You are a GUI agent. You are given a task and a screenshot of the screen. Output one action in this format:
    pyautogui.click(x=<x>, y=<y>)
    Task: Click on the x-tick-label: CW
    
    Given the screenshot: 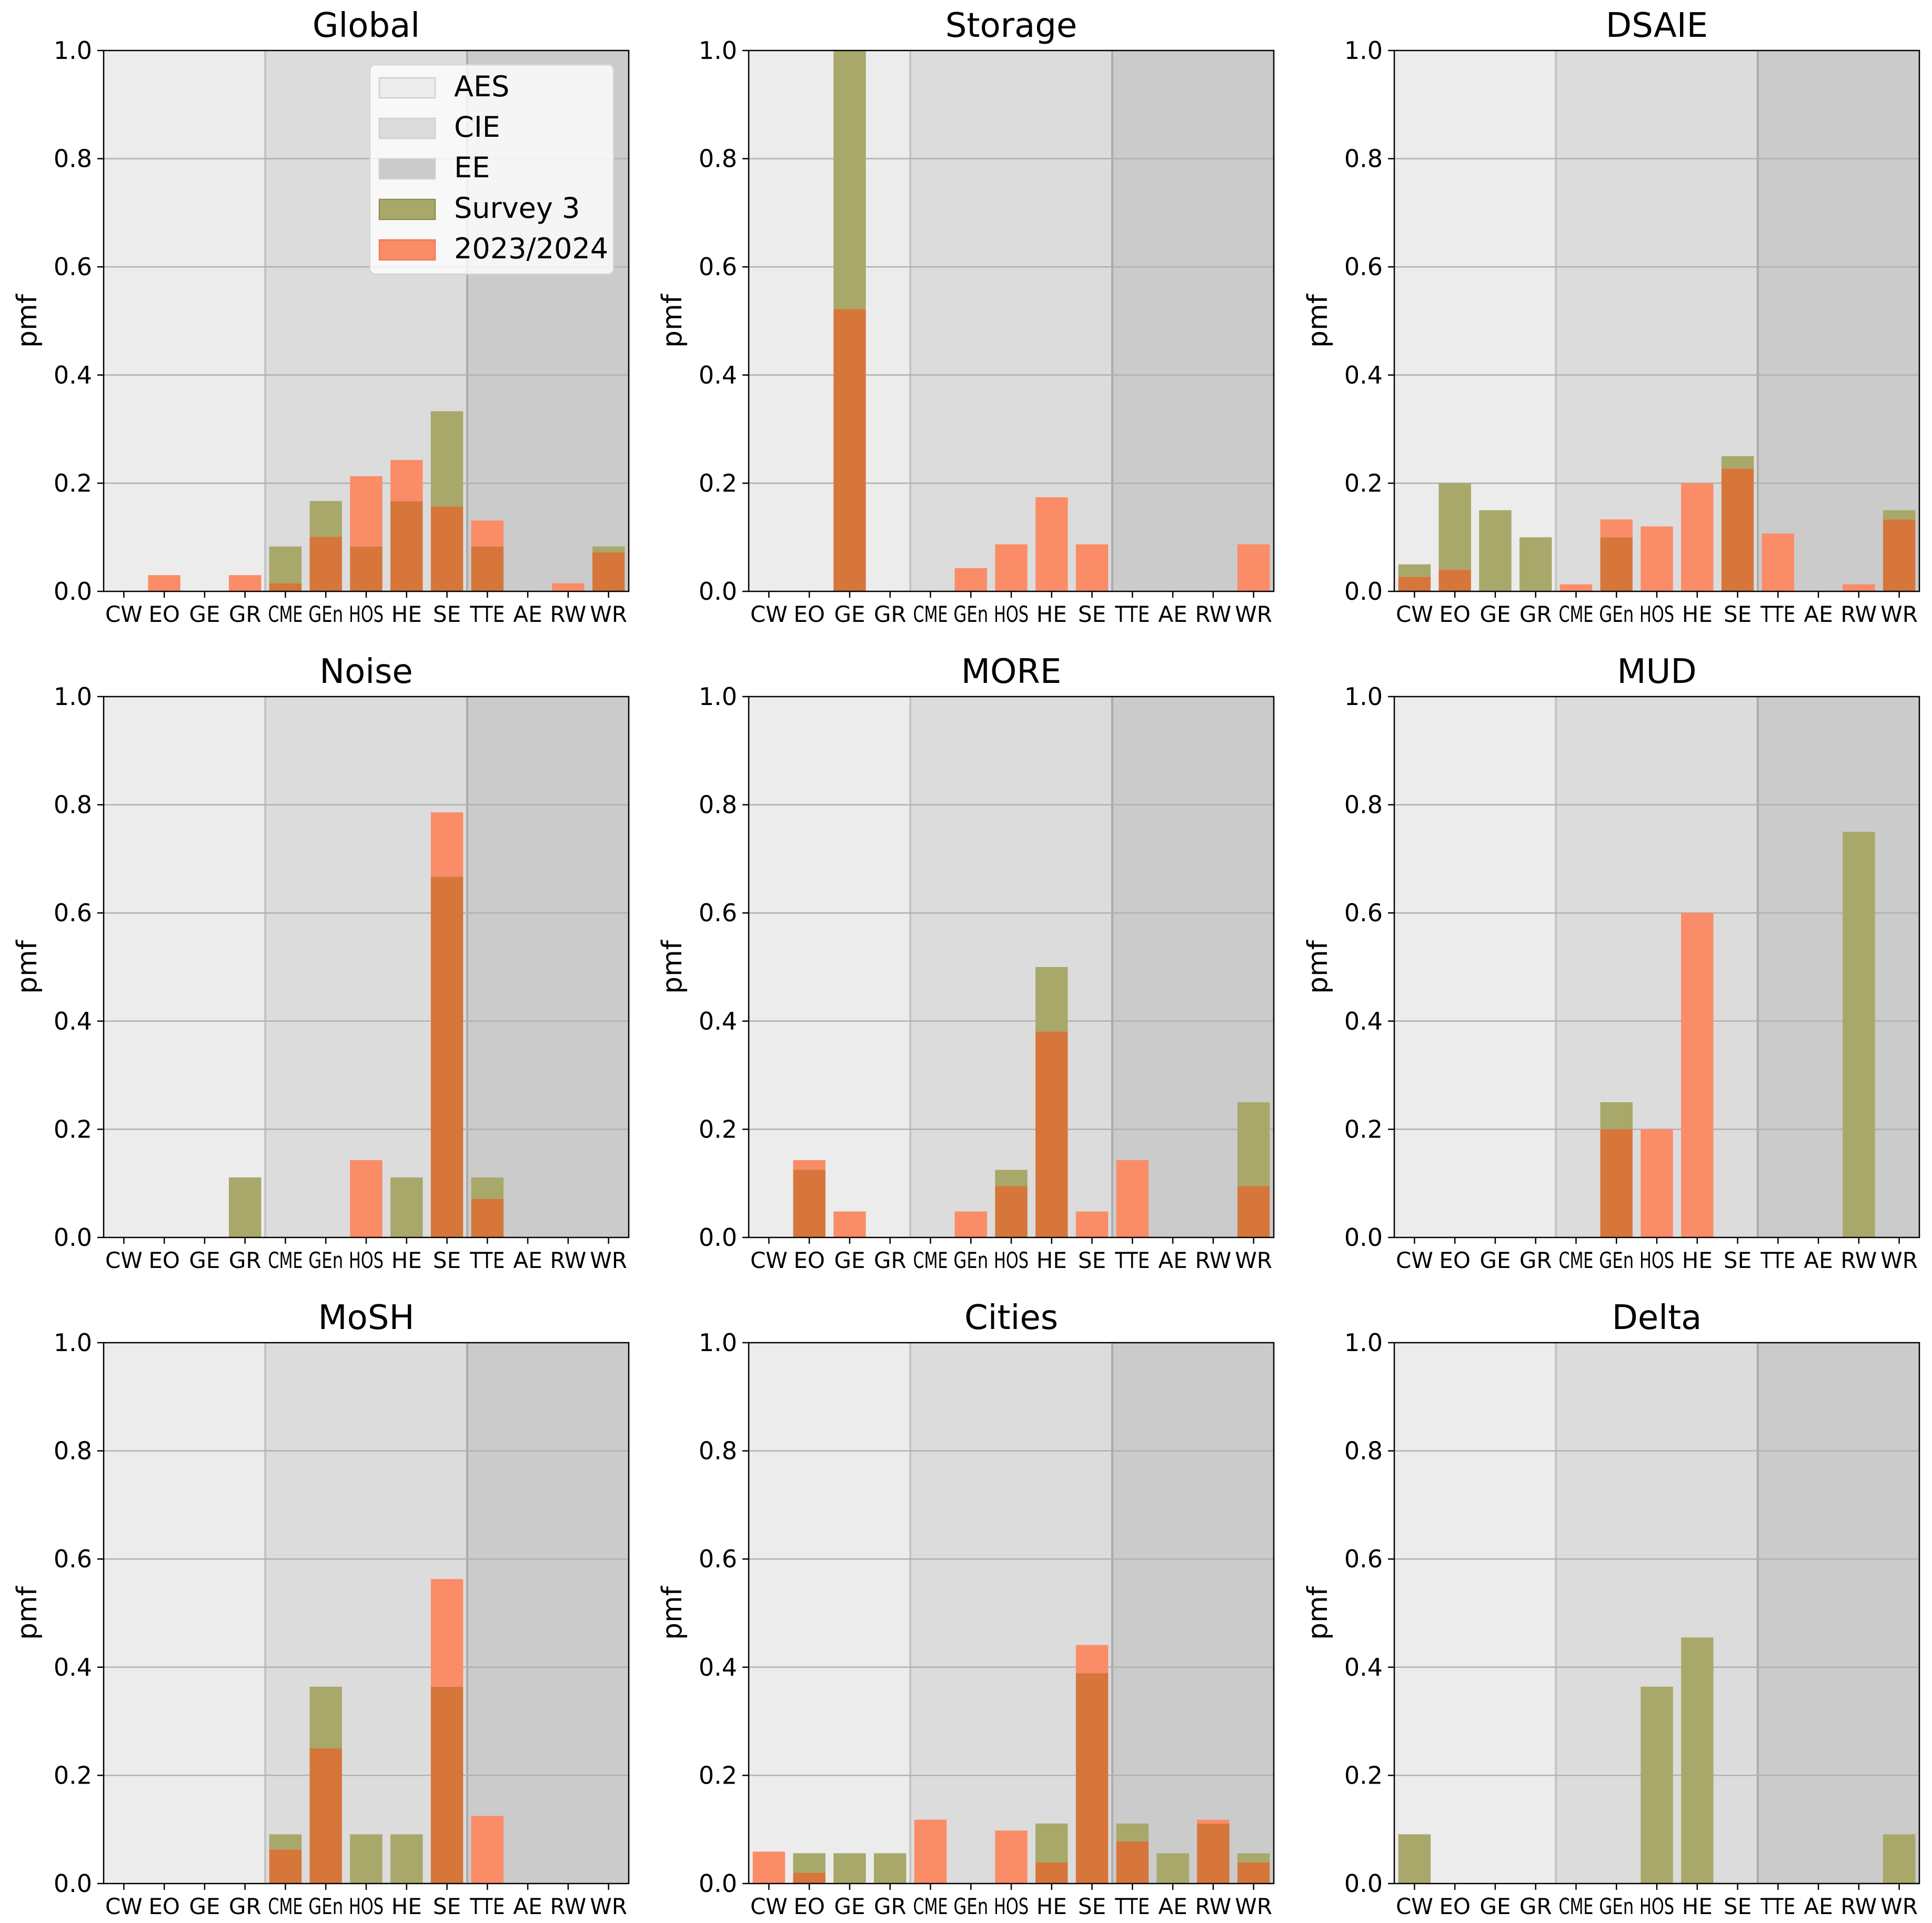 What is the action you would take?
    pyautogui.click(x=769, y=1260)
    